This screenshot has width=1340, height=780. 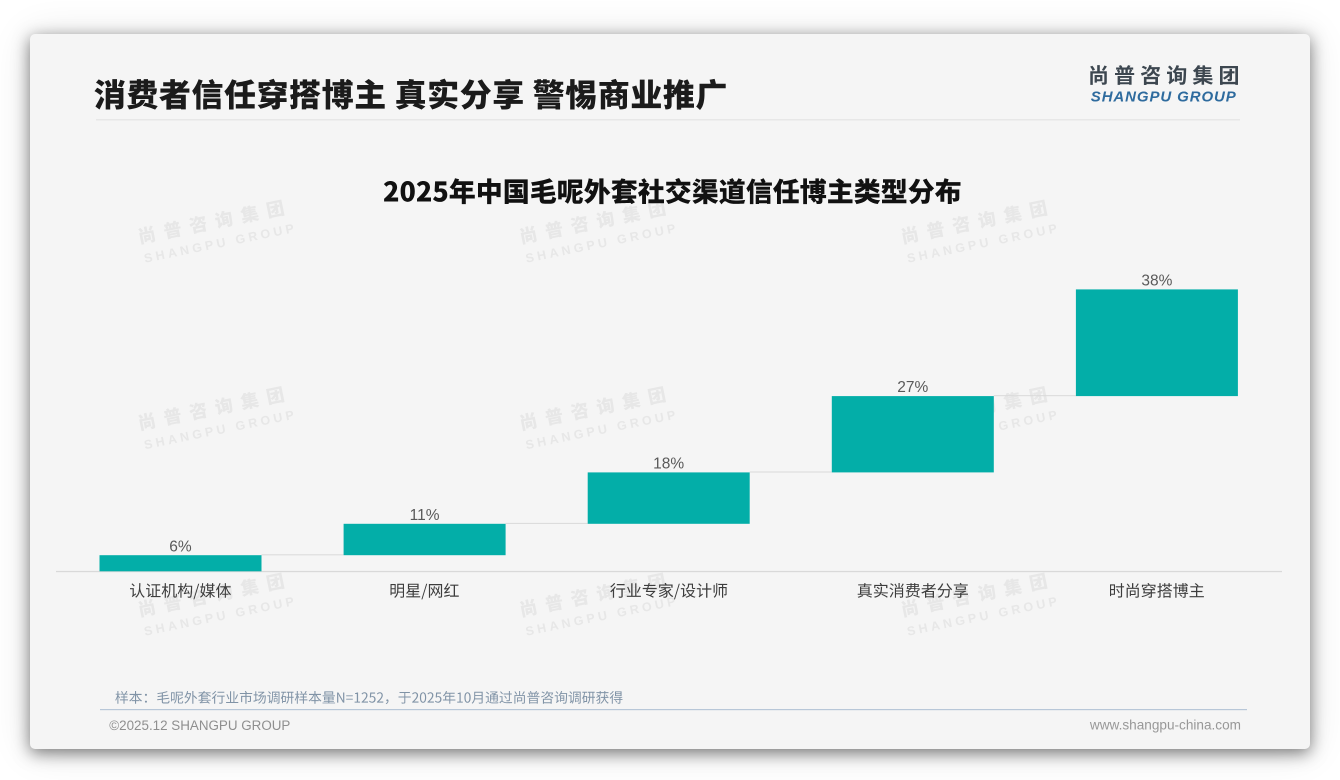 What do you see at coordinates (425, 515) in the screenshot?
I see `svg-text: 11%` at bounding box center [425, 515].